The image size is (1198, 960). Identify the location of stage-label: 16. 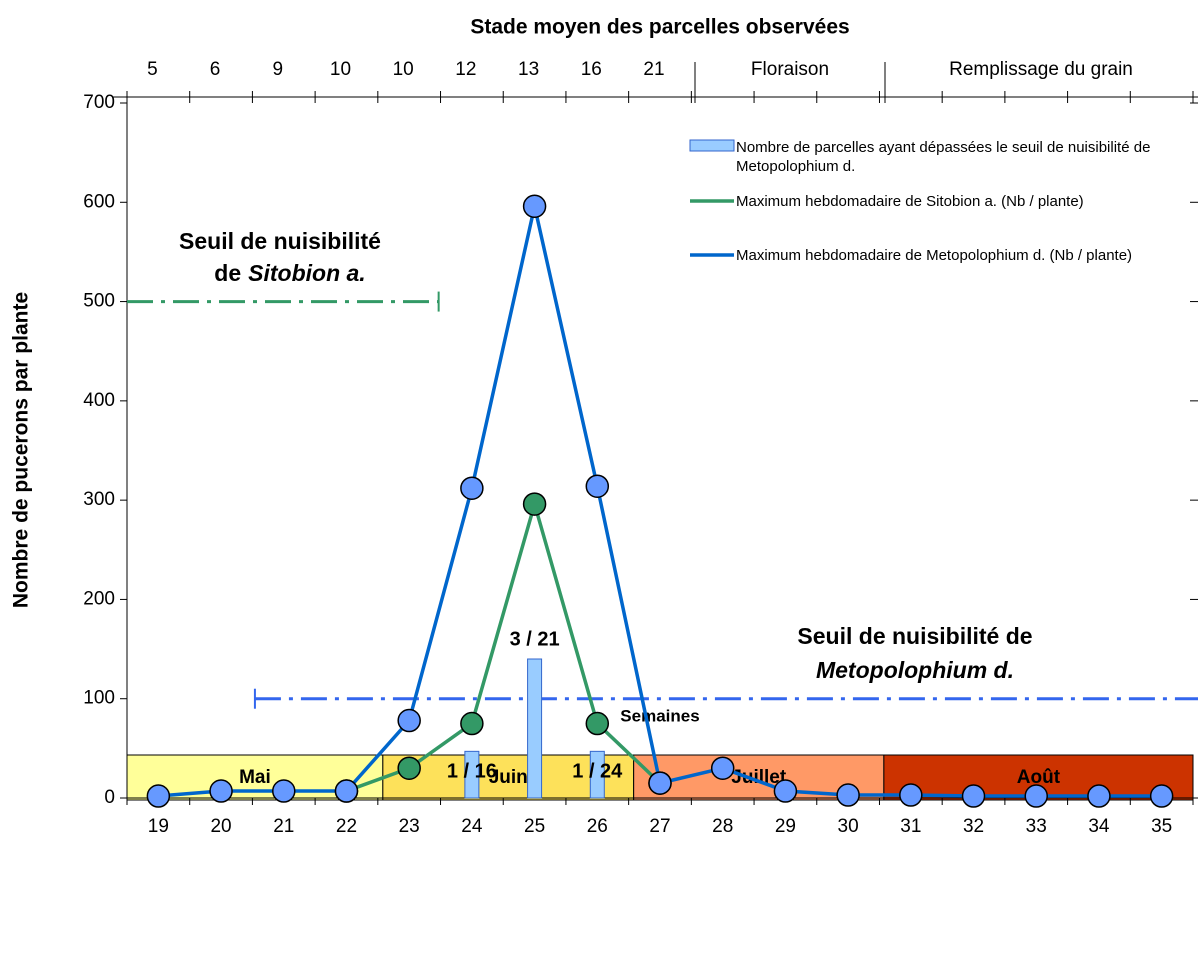
(591, 69).